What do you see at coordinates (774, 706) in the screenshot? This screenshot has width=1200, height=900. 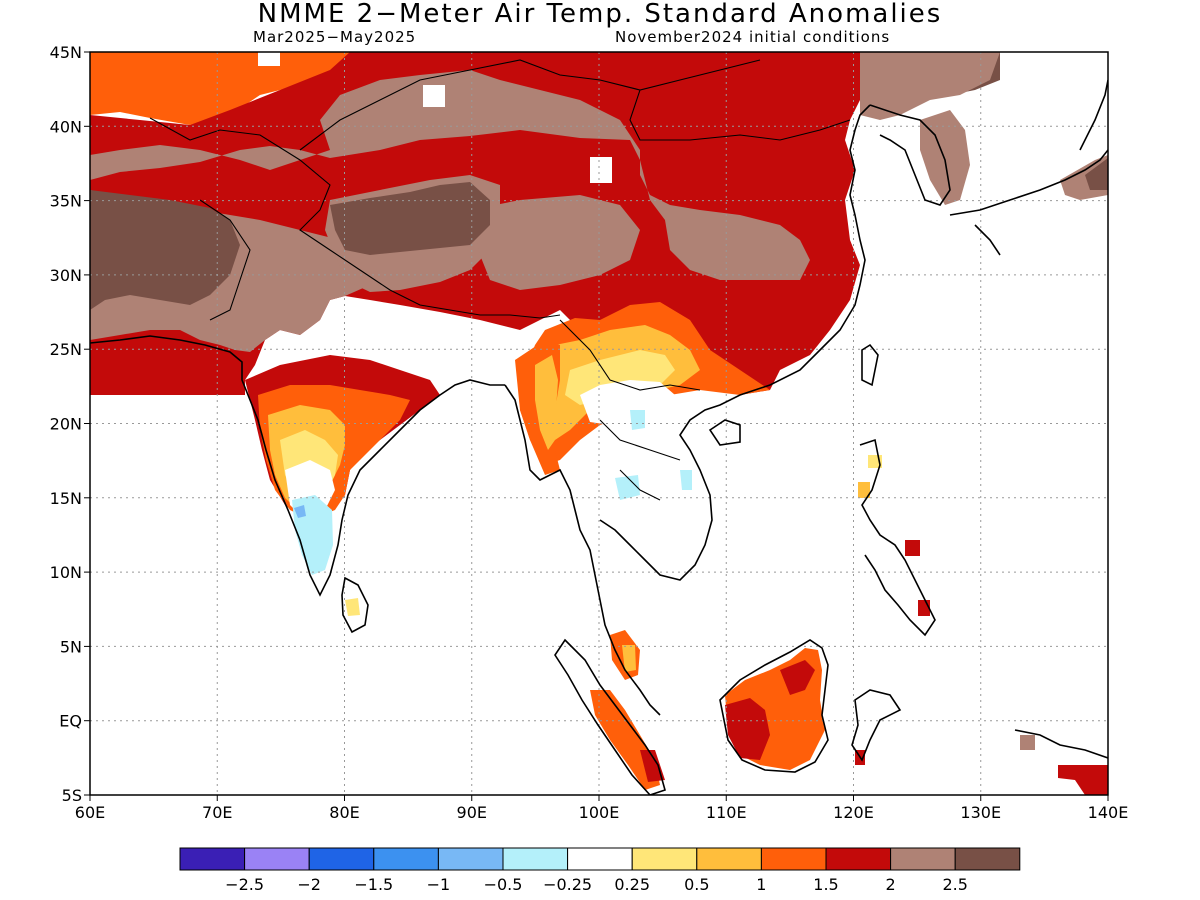 I see `coastline-borneo` at bounding box center [774, 706].